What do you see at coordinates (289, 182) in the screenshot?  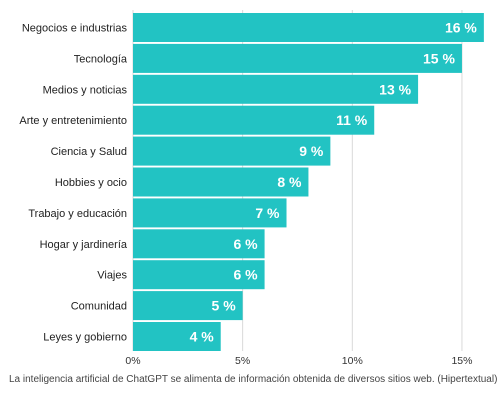 I see `bar-value-label: 8 %` at bounding box center [289, 182].